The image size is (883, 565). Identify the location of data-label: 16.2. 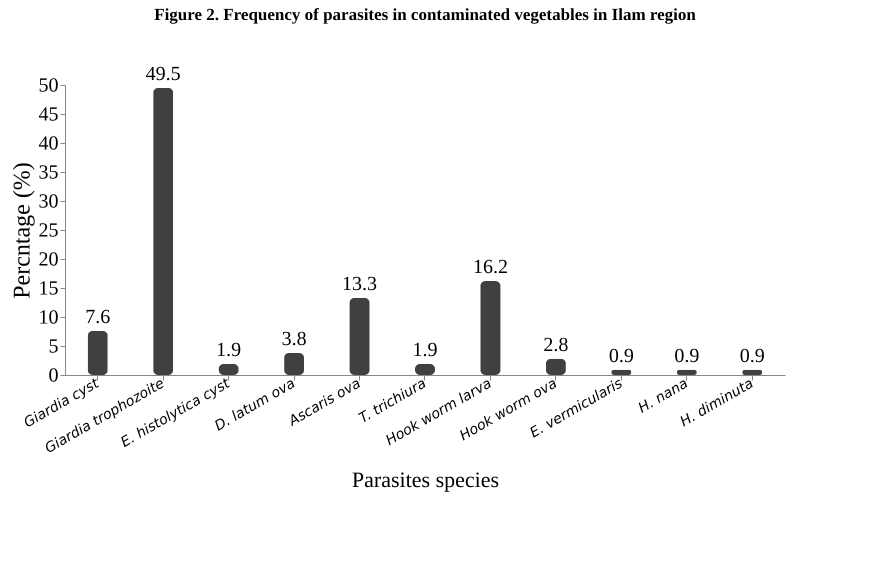
(490, 267).